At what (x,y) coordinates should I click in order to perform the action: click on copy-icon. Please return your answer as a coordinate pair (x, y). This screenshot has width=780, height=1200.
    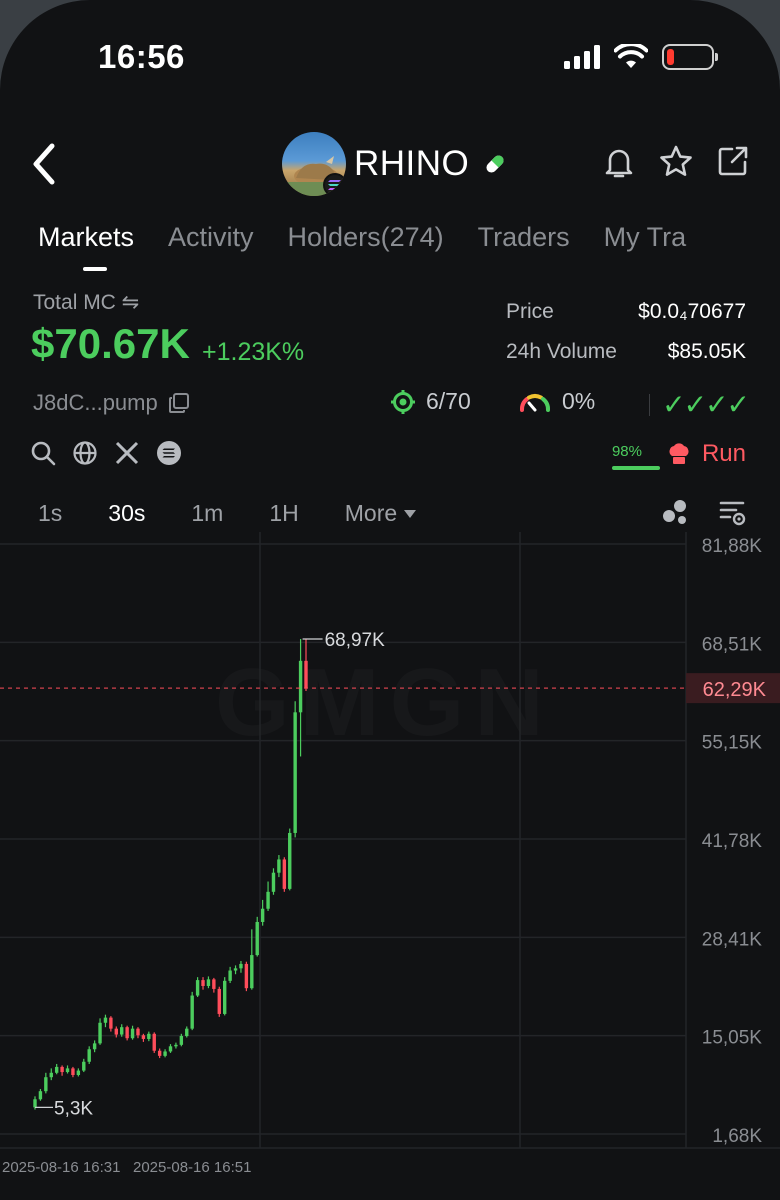
    Looking at the image, I should click on (179, 403).